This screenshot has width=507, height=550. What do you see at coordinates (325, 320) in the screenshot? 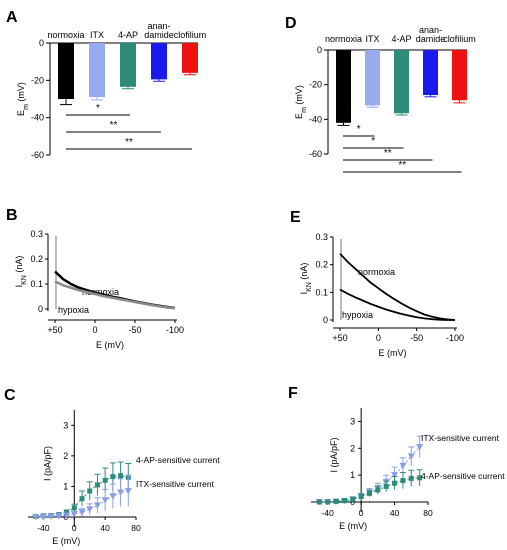
I see `y-tick-label-E: 0` at bounding box center [325, 320].